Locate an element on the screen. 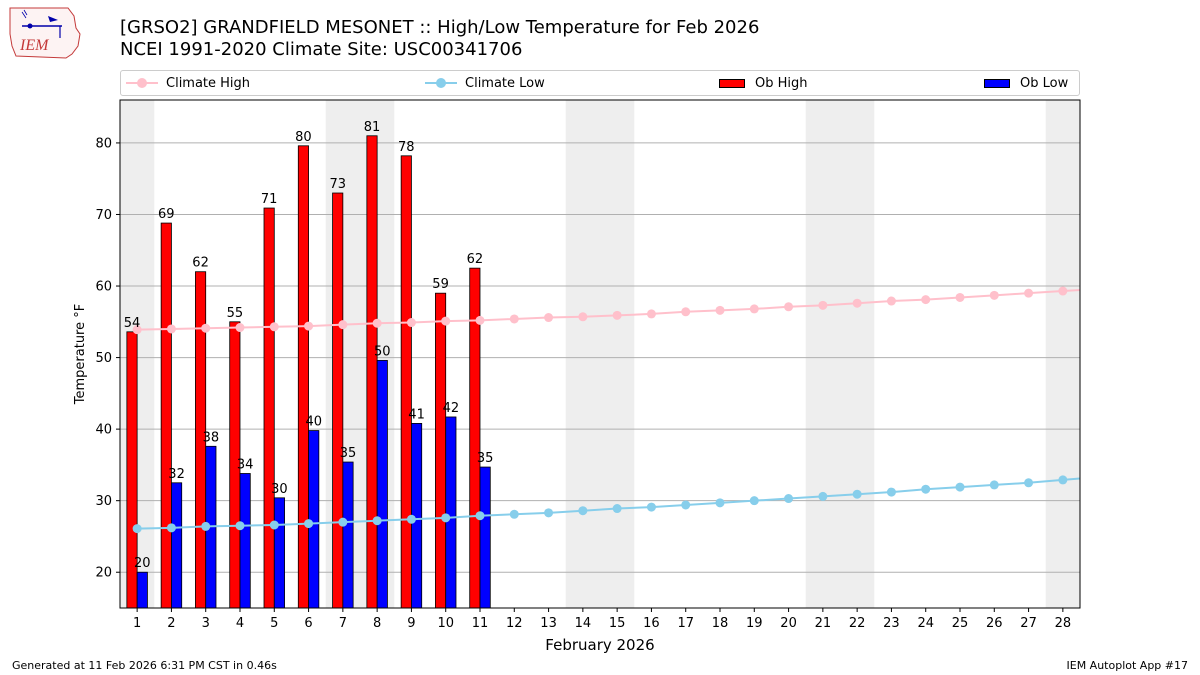 The height and width of the screenshot is (675, 1200). x-axis-label: February 2026 is located at coordinates (599, 645).